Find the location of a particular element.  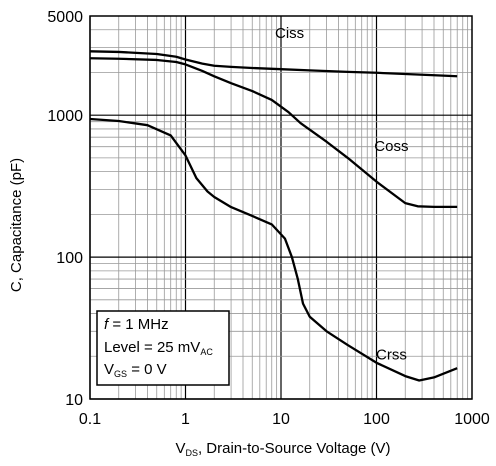

x-axis-label-rest: , Drain-to-Source Voltage (V) is located at coordinates (294, 448).